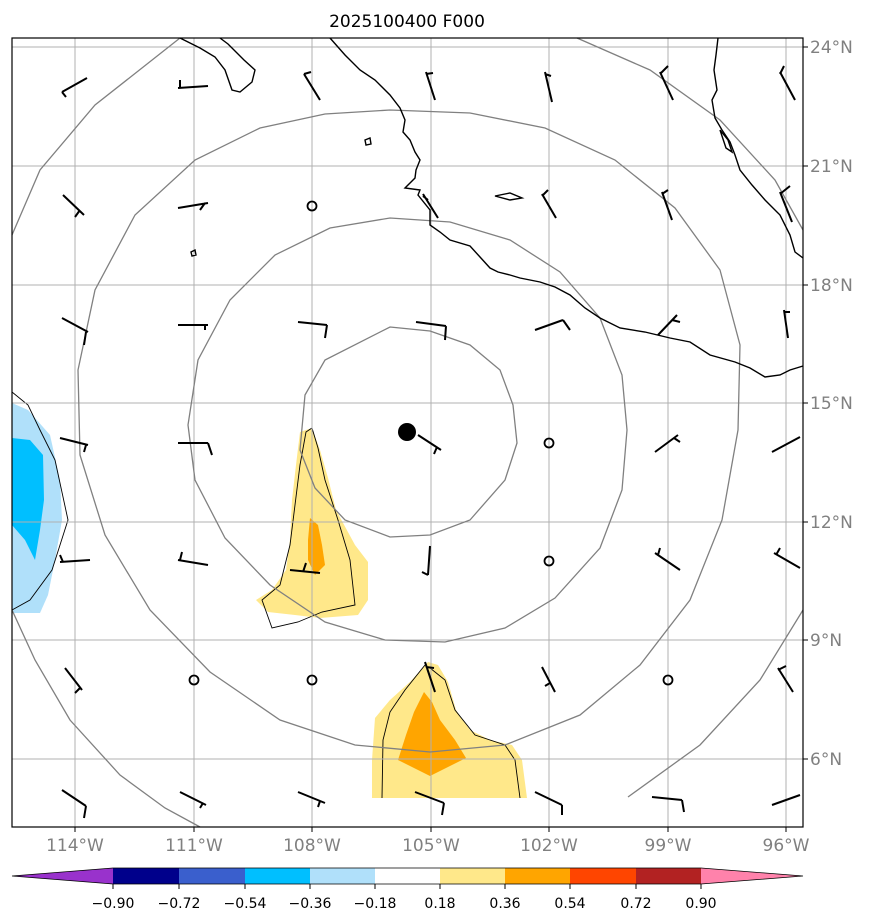 Image resolution: width=873 pixels, height=924 pixels. Describe the element at coordinates (509, 196) in the screenshot. I see `coastline-lake-chapala` at that location.